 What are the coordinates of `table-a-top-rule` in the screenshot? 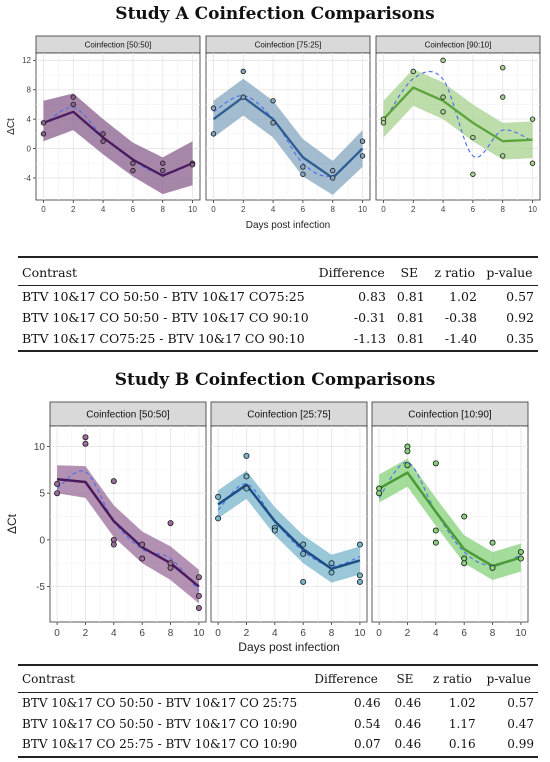 It's located at (278, 257).